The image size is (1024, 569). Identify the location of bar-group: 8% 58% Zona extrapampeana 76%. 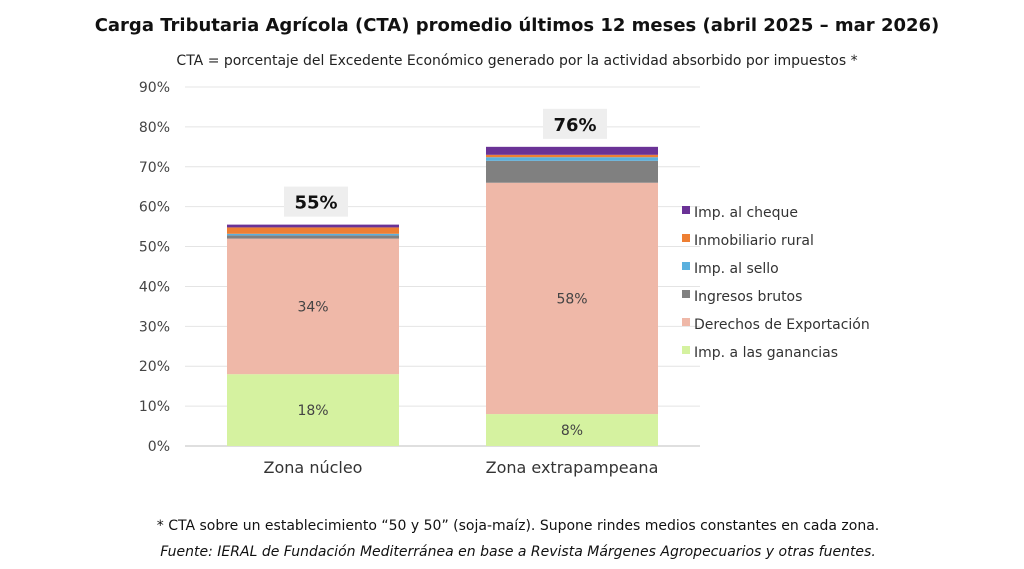
(572, 292).